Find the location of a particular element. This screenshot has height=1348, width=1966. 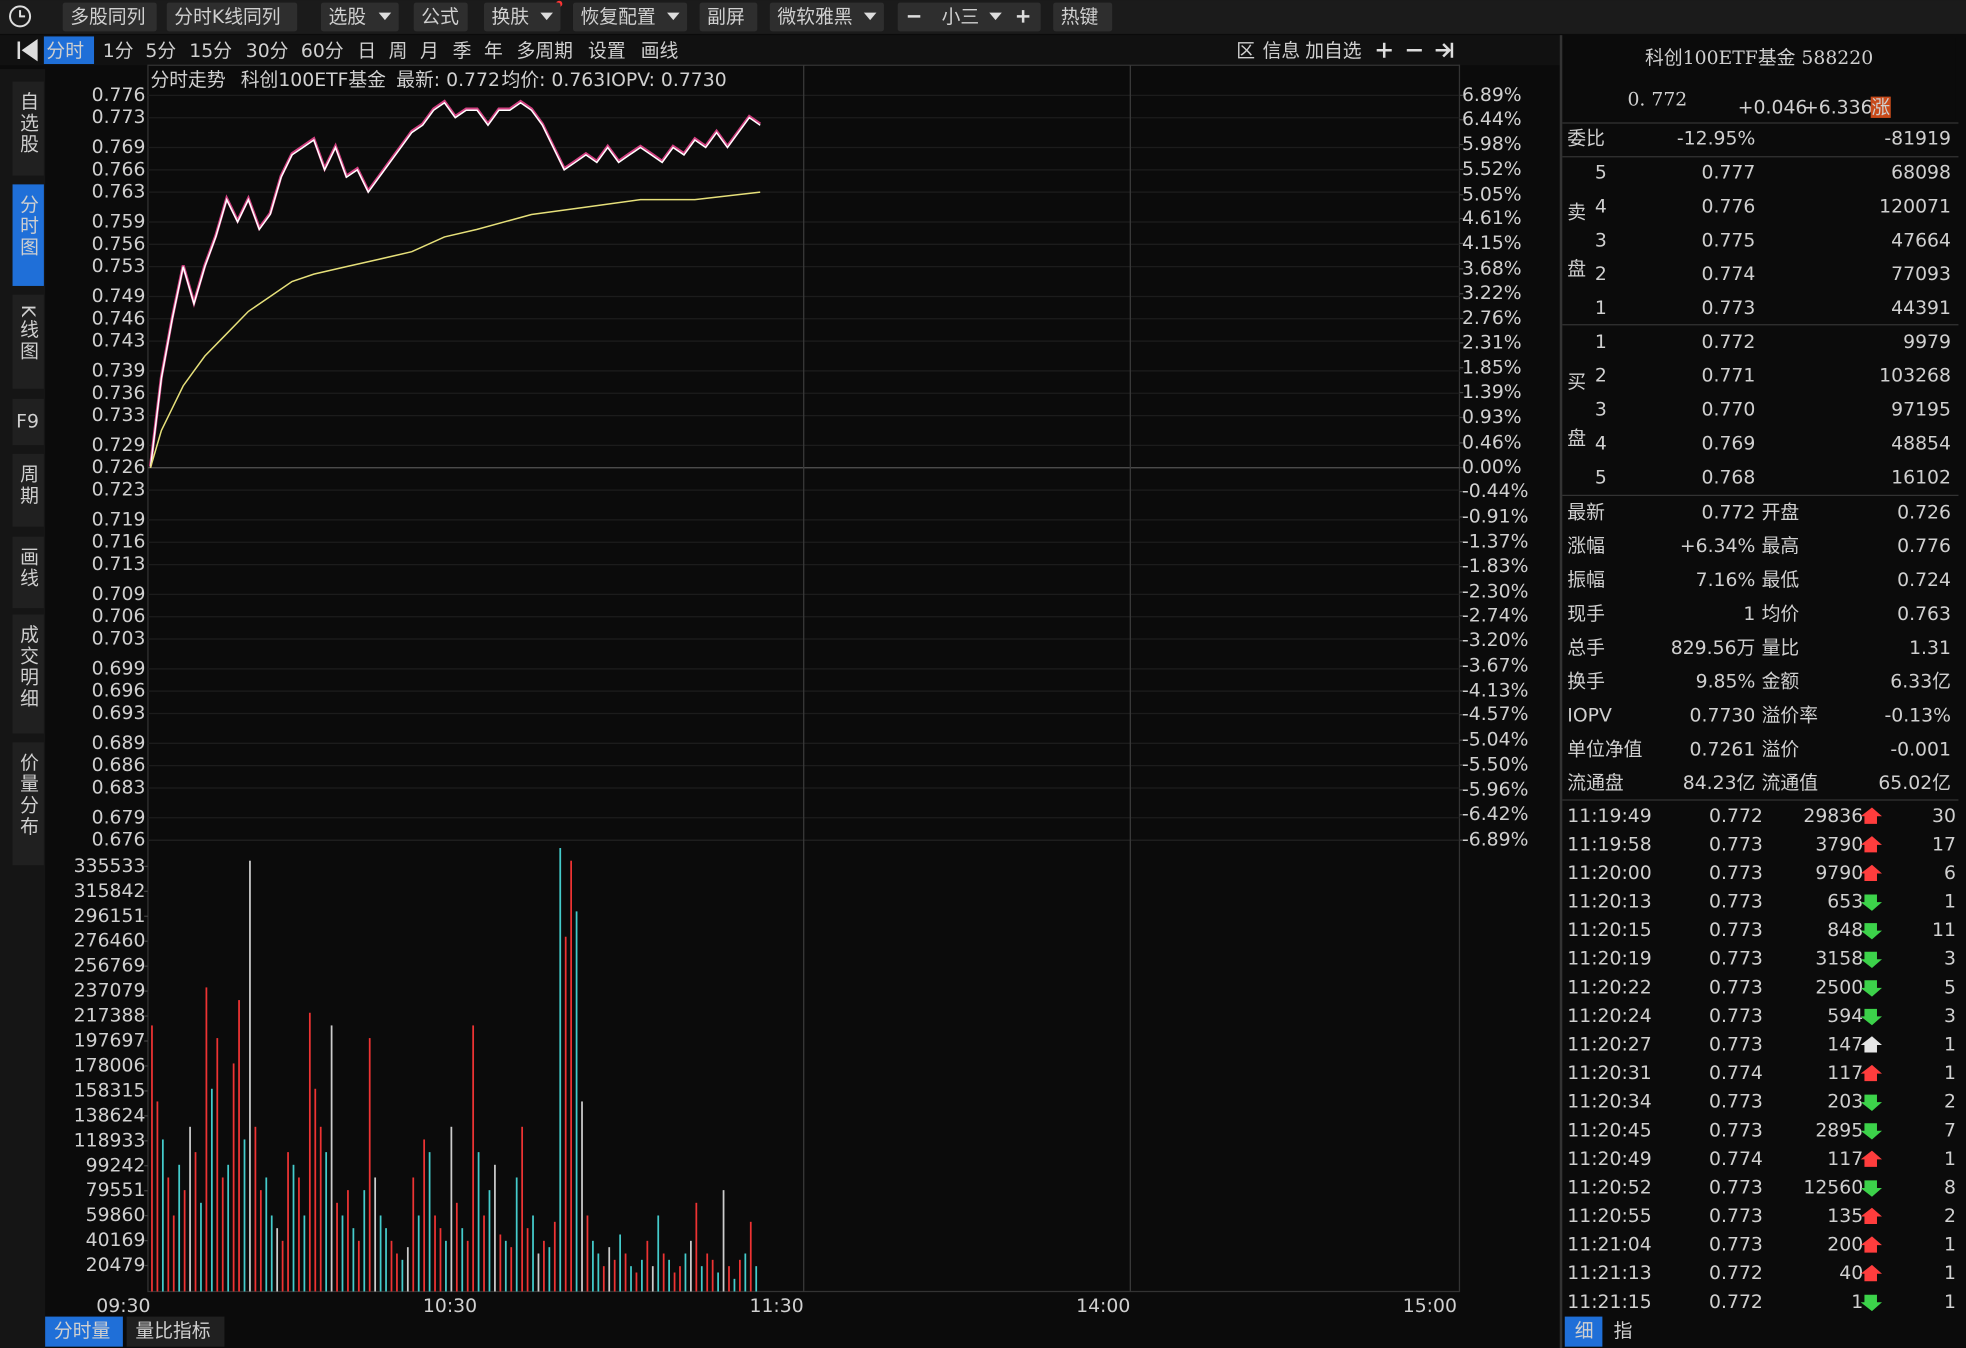

panel-tab-active is located at coordinates (1583, 1331).